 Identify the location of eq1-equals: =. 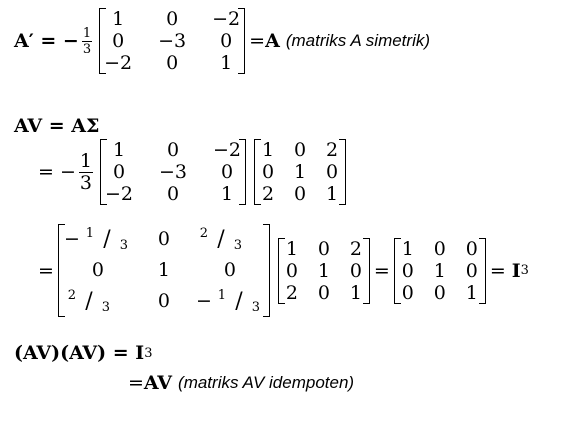
(257, 41).